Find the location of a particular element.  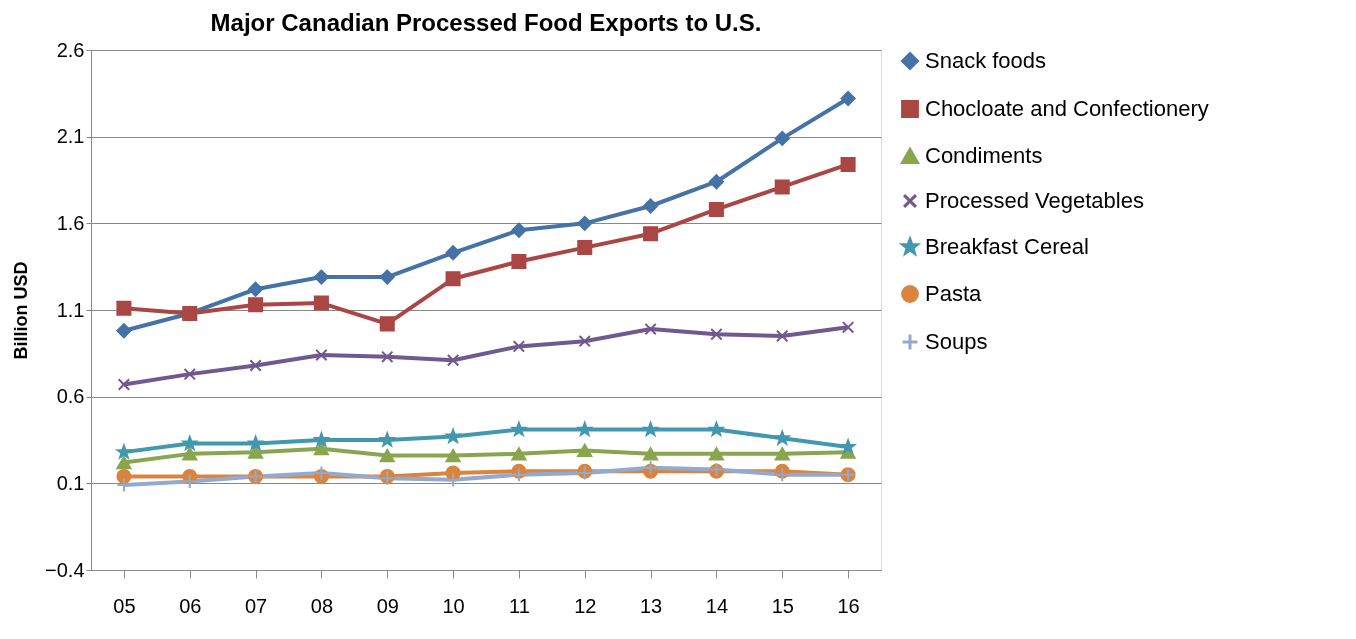

x-tick-label: 11 is located at coordinates (519, 605).